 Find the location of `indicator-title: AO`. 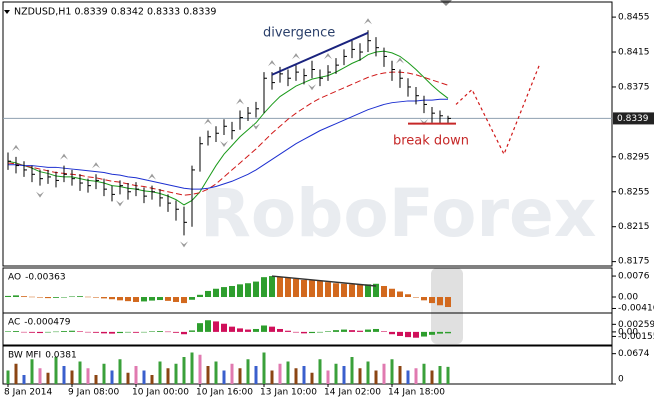

indicator-title: AO is located at coordinates (14, 278).